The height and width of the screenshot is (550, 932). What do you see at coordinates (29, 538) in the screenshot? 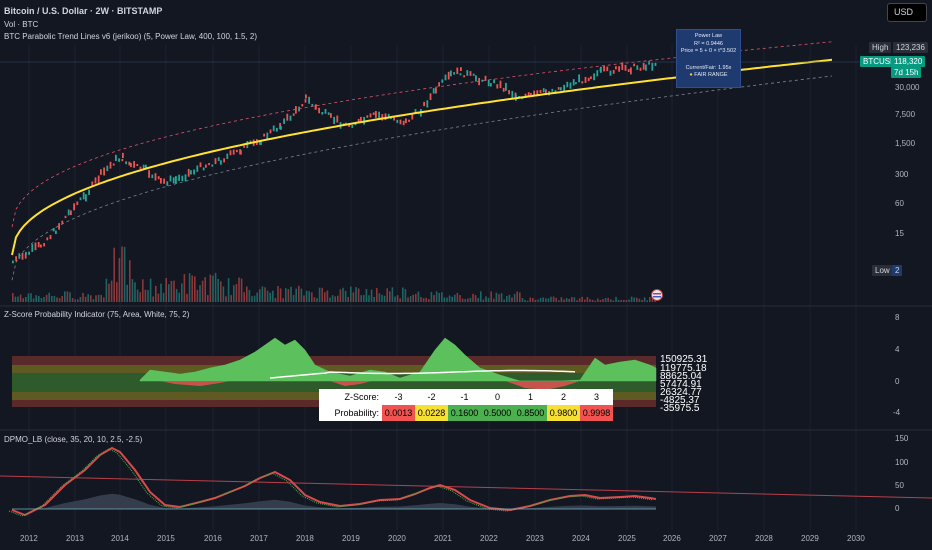
I see `time-axis-label: 2012` at bounding box center [29, 538].